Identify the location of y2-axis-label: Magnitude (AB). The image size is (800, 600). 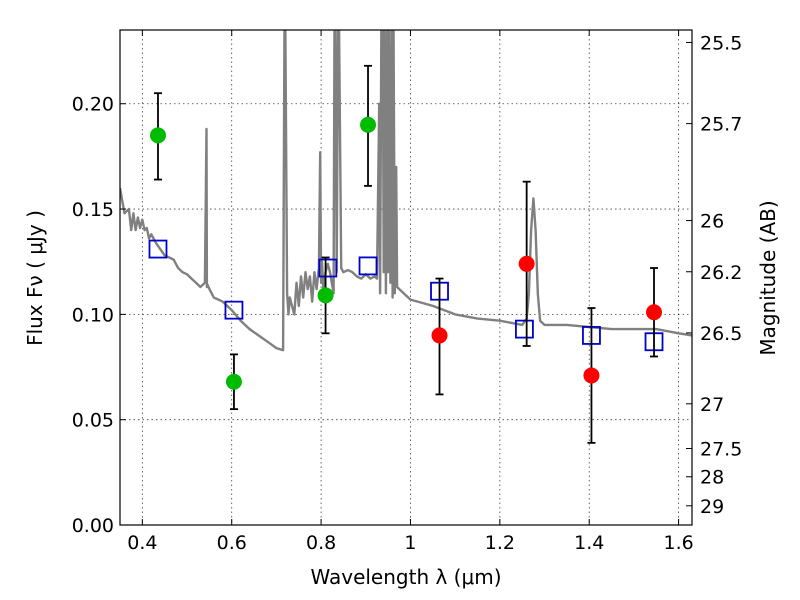
(768, 277).